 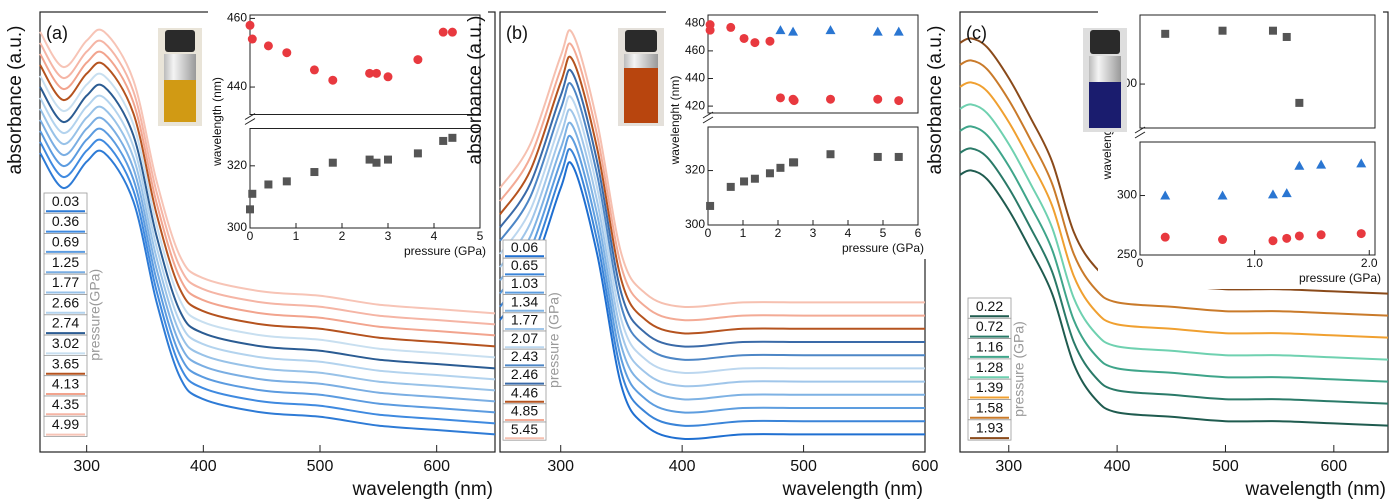 What do you see at coordinates (436, 466) in the screenshot?
I see `x-tick-label: 600` at bounding box center [436, 466].